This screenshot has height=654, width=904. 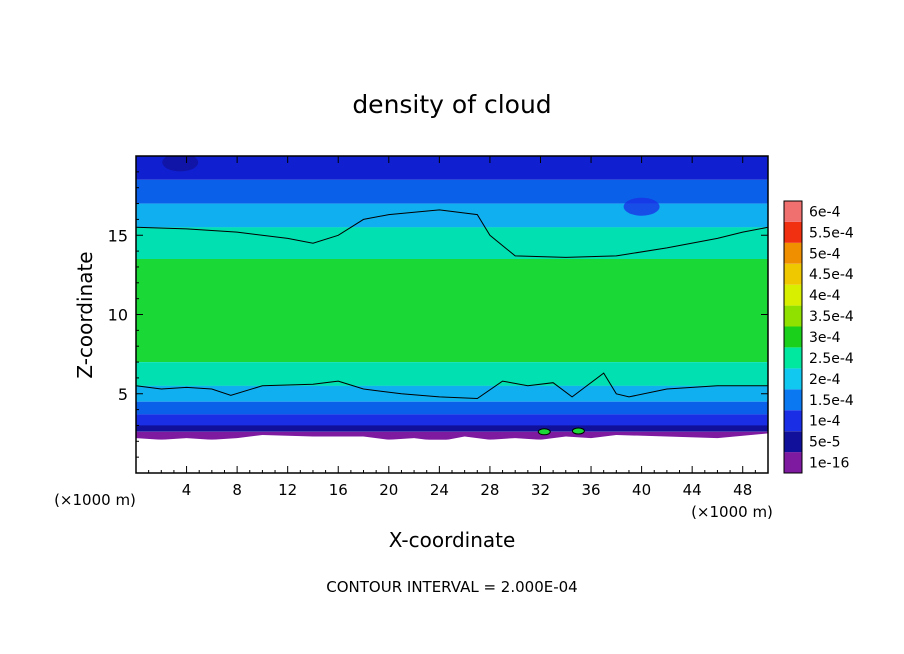 I want to click on contour-interval-note: CONTOUR INTERVAL = 2.000E-04, so click(x=451, y=587).